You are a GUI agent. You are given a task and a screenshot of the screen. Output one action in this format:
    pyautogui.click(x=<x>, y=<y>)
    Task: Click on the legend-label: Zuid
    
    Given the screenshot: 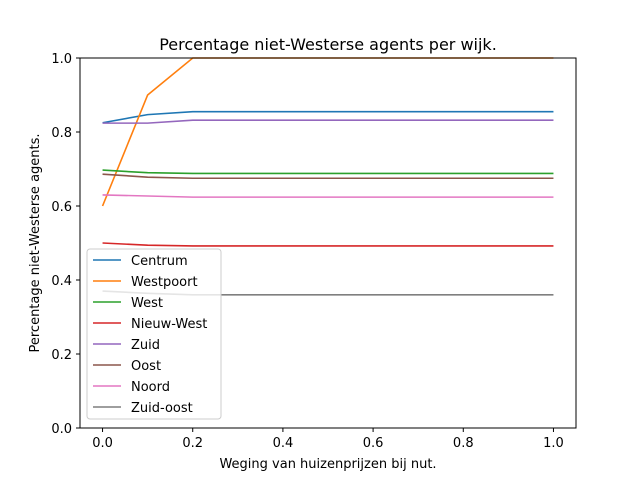 What is the action you would take?
    pyautogui.click(x=145, y=345)
    